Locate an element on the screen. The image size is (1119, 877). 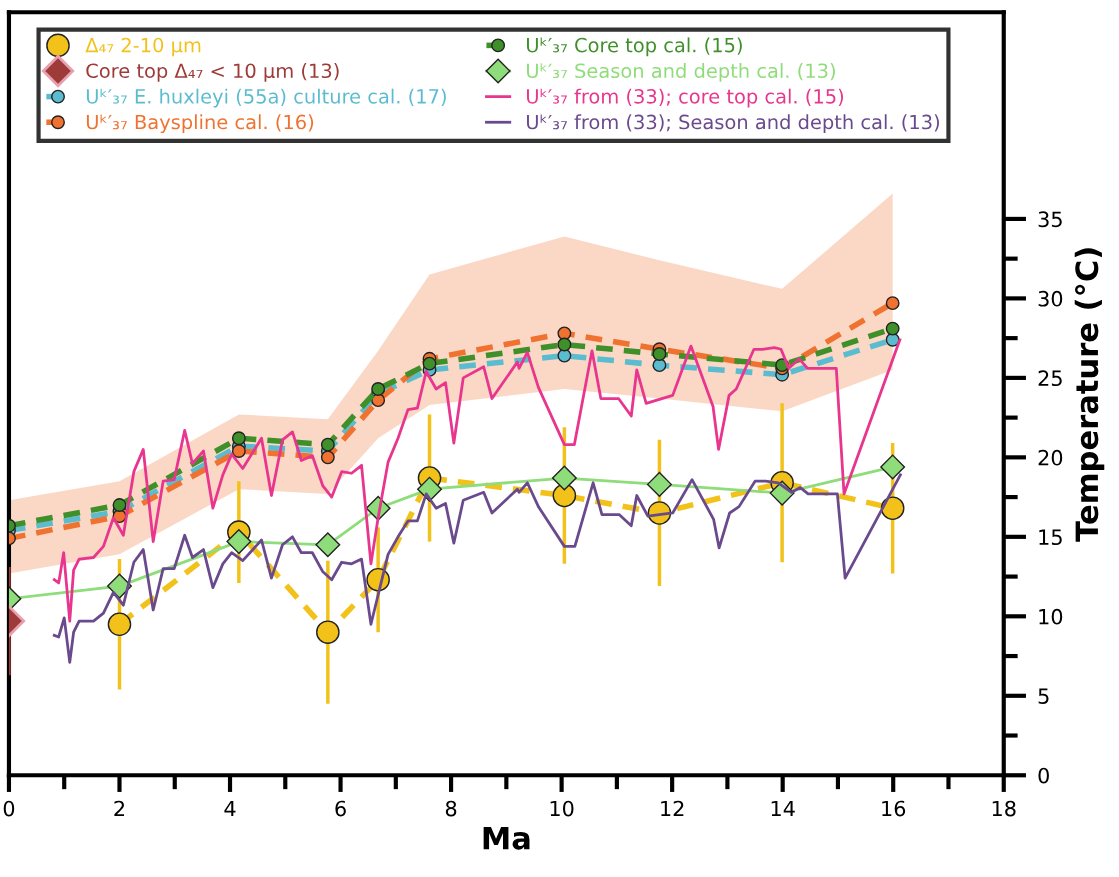
x-tick-label: 8 is located at coordinates (451, 808).